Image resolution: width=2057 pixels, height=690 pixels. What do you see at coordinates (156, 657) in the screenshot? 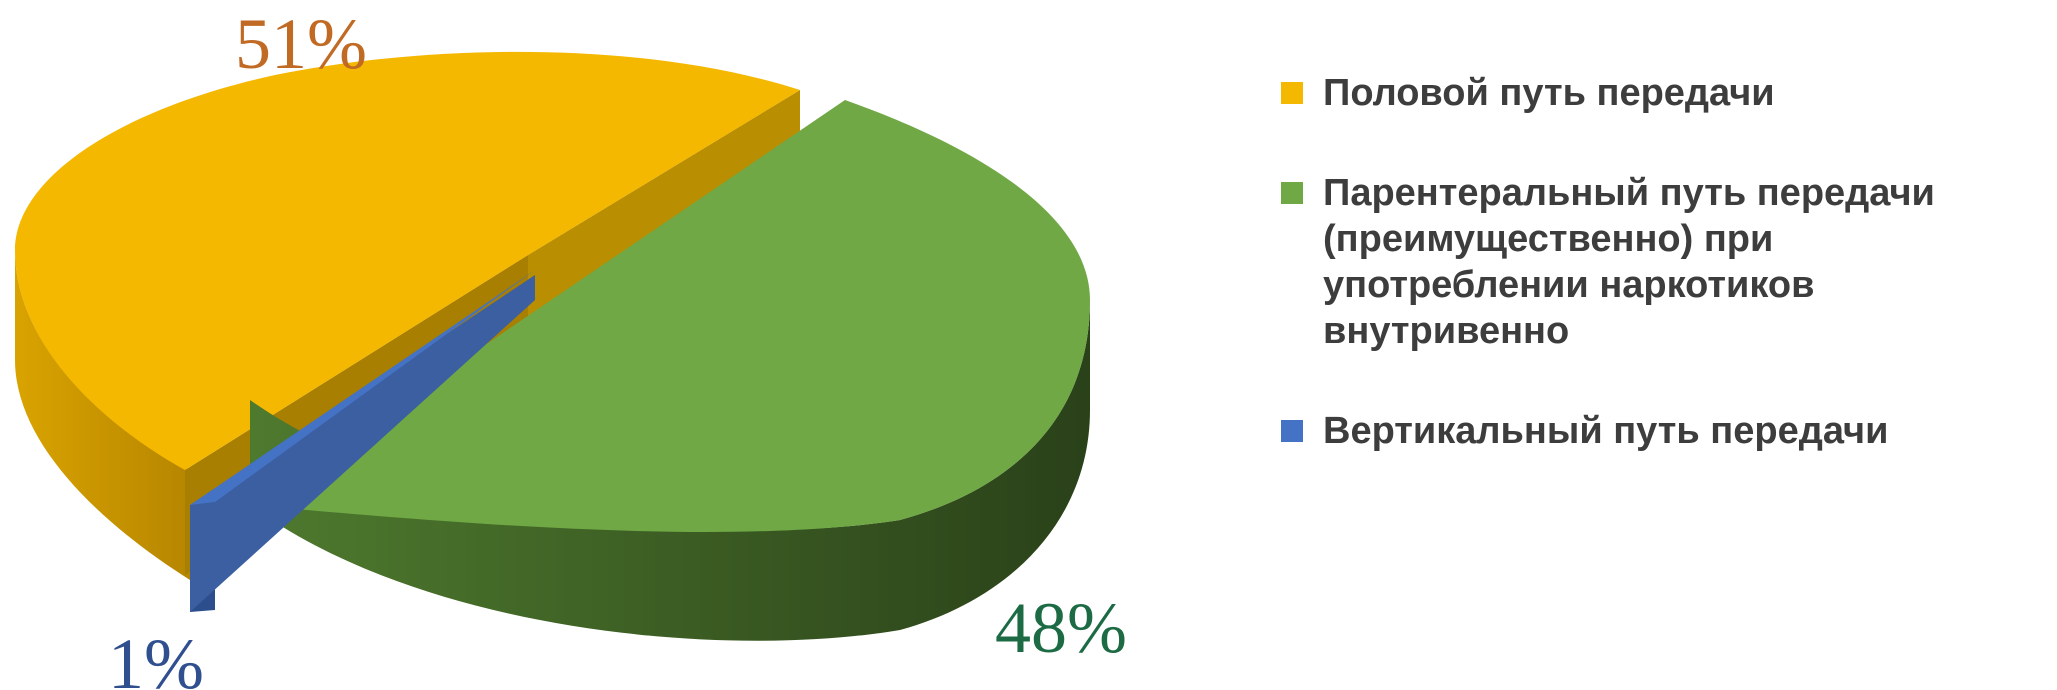
I see `data-label-vertical: 1%` at bounding box center [156, 657].